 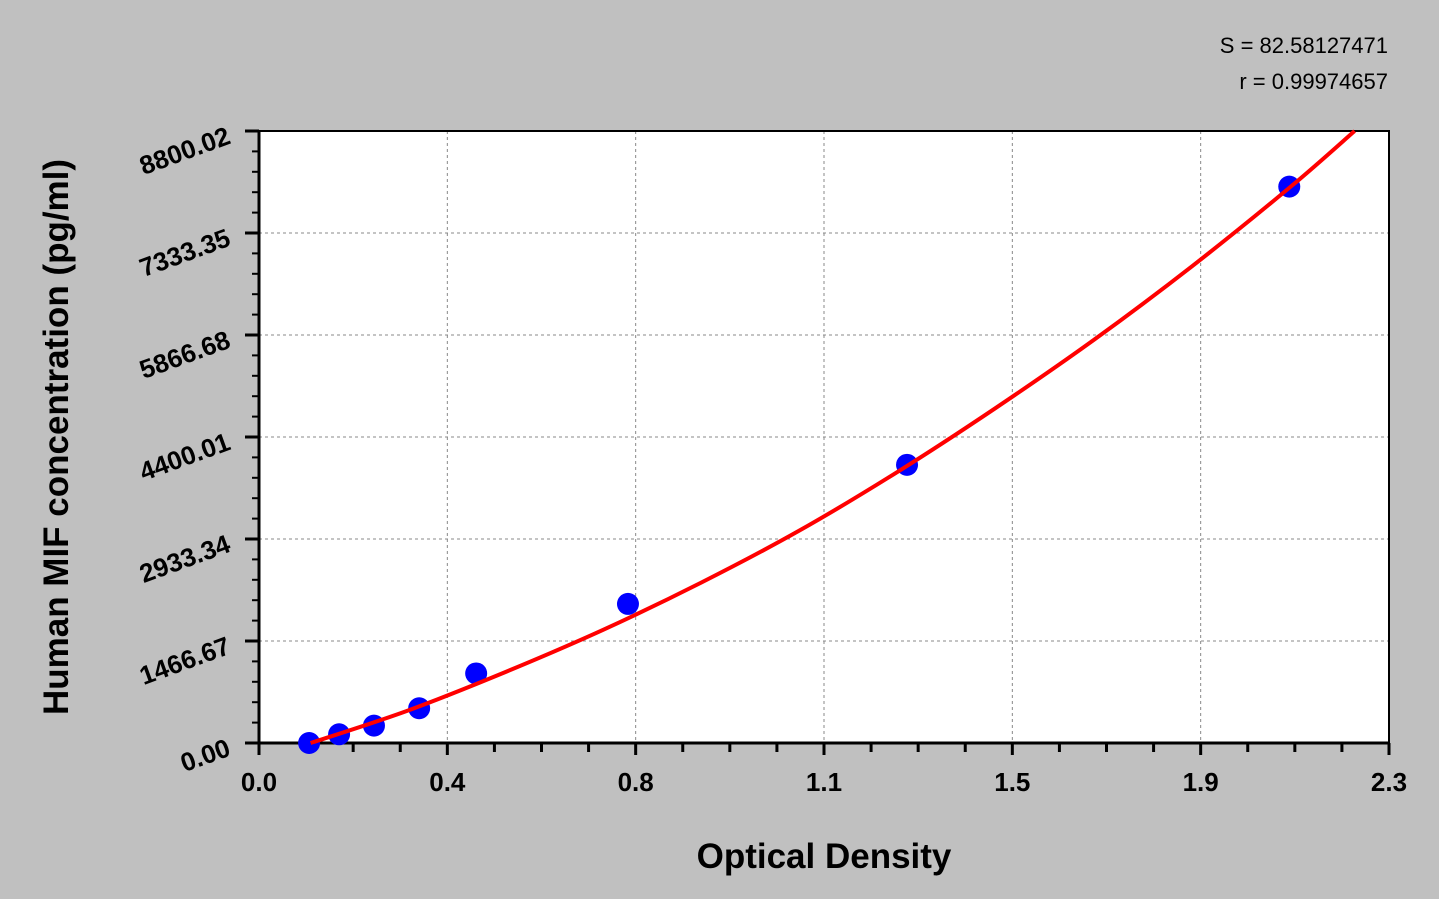 What do you see at coordinates (447, 782) in the screenshot?
I see `x-tick-label: 0.4` at bounding box center [447, 782].